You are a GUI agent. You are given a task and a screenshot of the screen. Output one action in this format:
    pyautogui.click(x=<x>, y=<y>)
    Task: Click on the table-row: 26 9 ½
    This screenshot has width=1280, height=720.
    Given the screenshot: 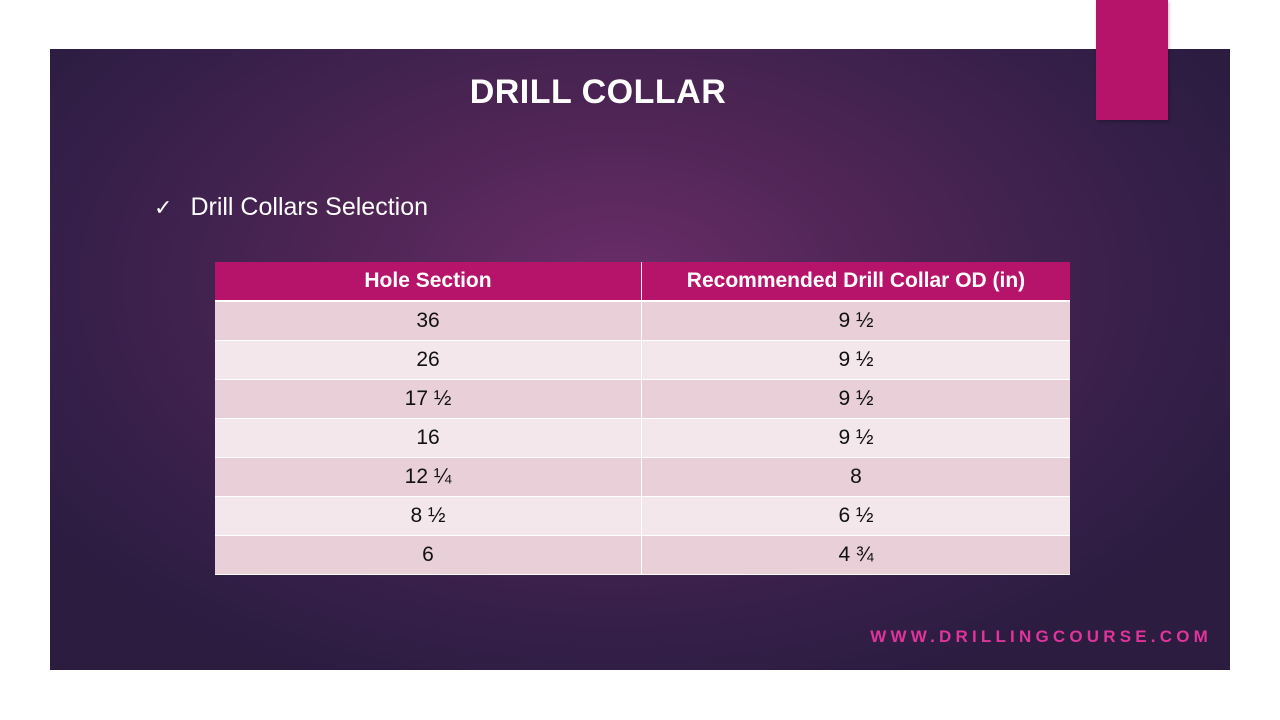 What is the action you would take?
    pyautogui.click(x=642, y=360)
    